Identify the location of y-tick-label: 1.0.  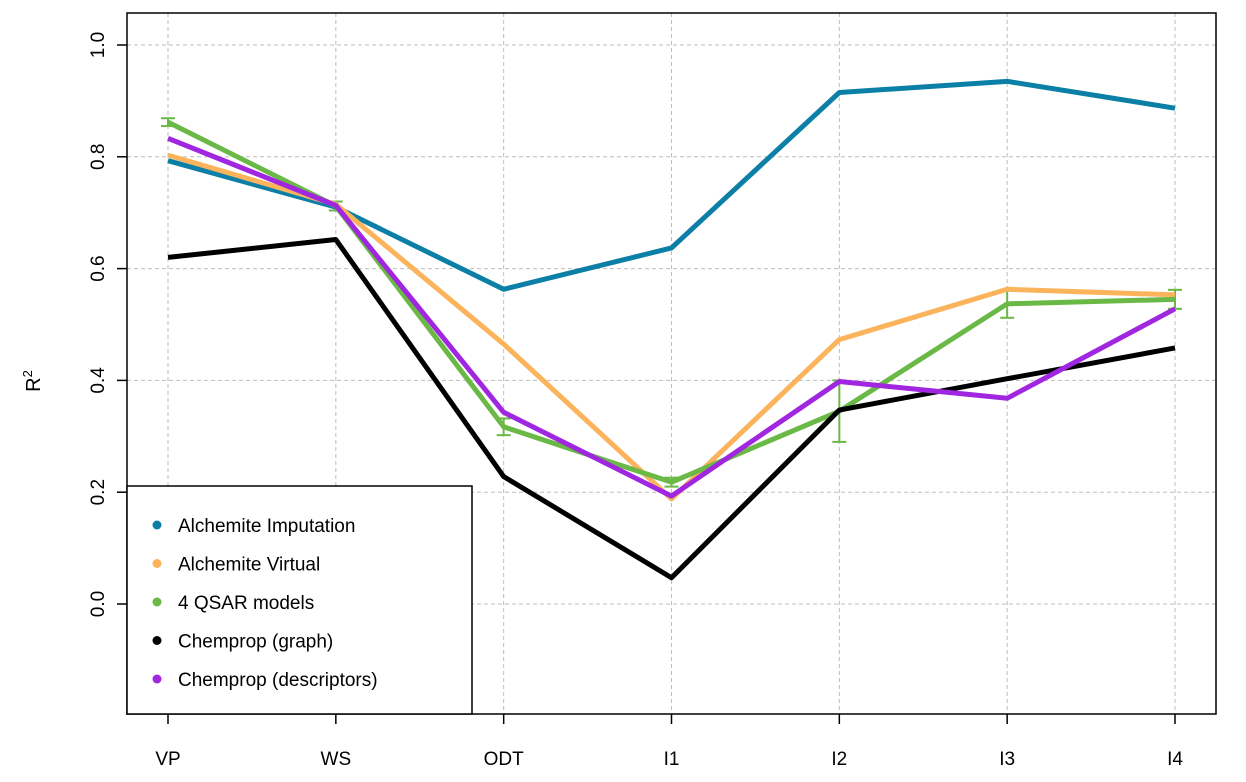
(98, 45).